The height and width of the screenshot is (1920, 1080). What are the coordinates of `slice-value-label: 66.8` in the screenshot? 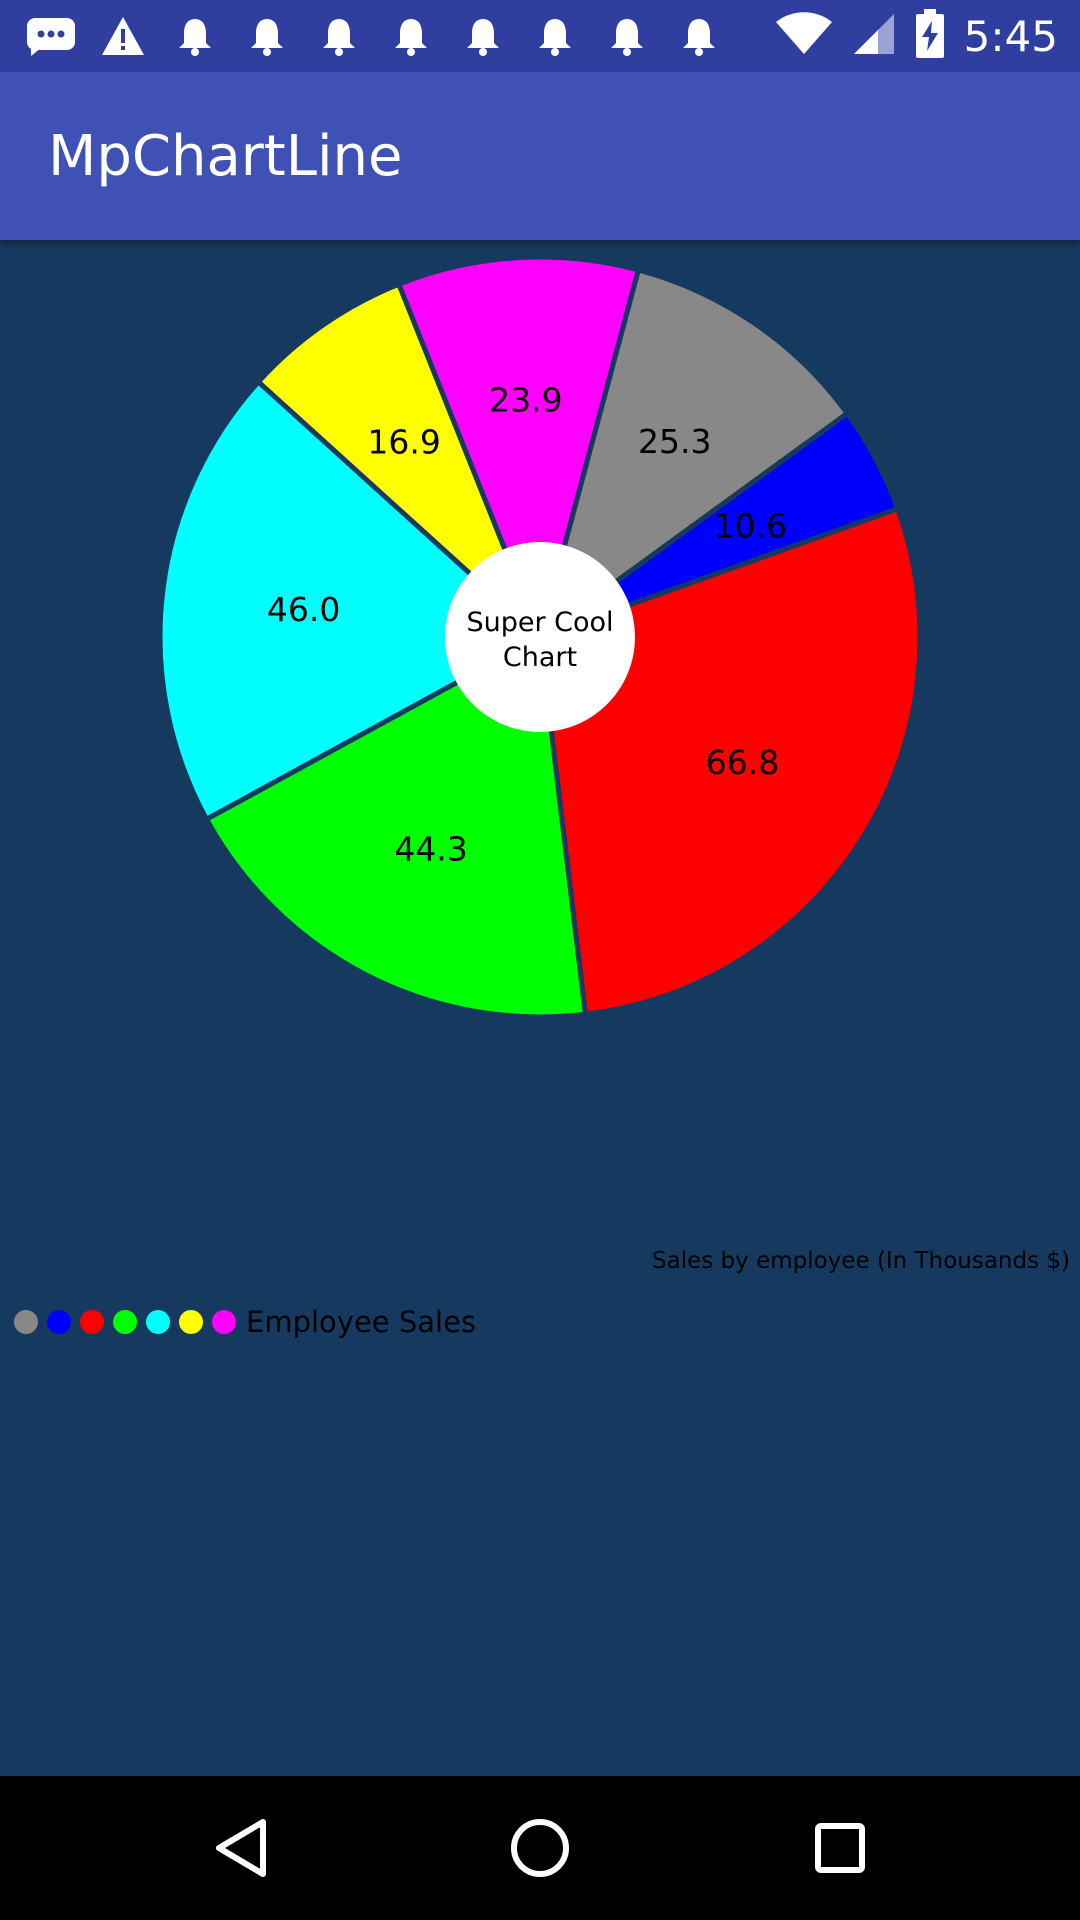 It's located at (742, 762).